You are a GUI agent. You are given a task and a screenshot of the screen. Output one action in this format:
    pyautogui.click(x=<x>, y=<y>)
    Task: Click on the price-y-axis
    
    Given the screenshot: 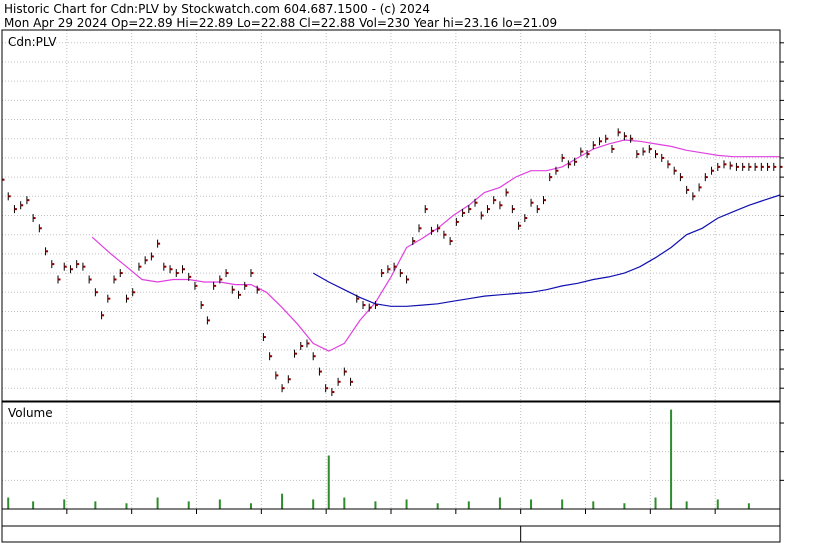 What is the action you would take?
    pyautogui.click(x=782, y=215)
    